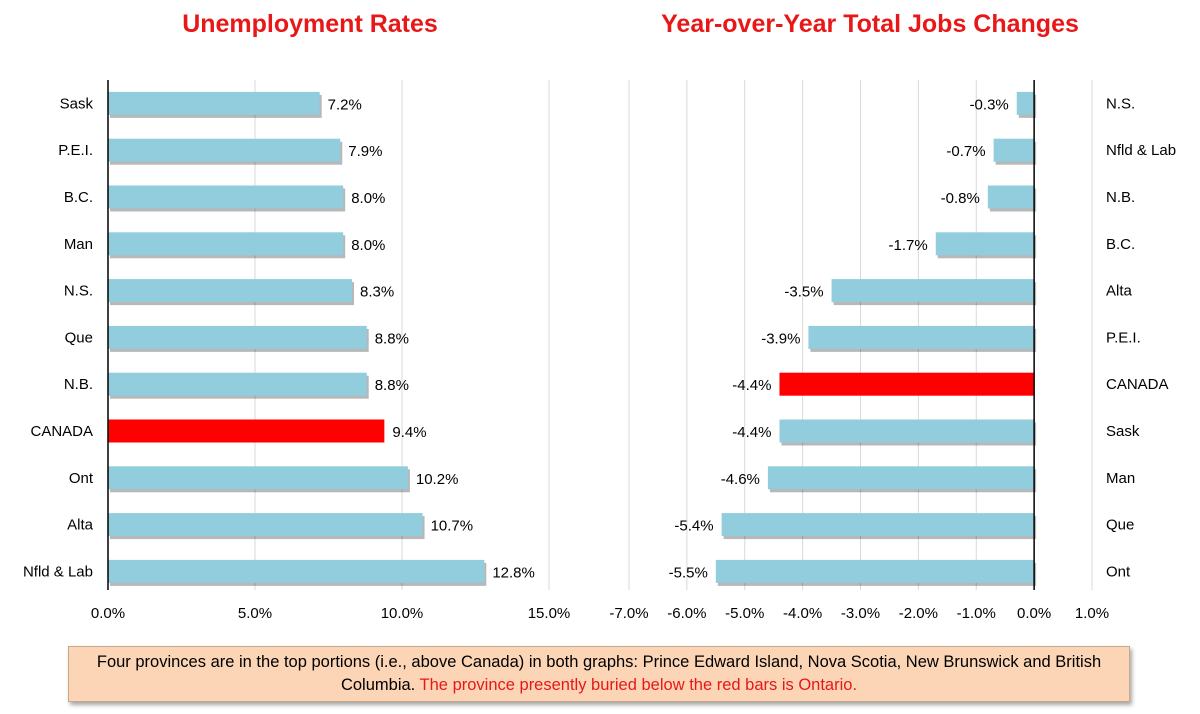 The height and width of the screenshot is (714, 1200). I want to click on jobs-tick-label: -1.0%, so click(976, 613).